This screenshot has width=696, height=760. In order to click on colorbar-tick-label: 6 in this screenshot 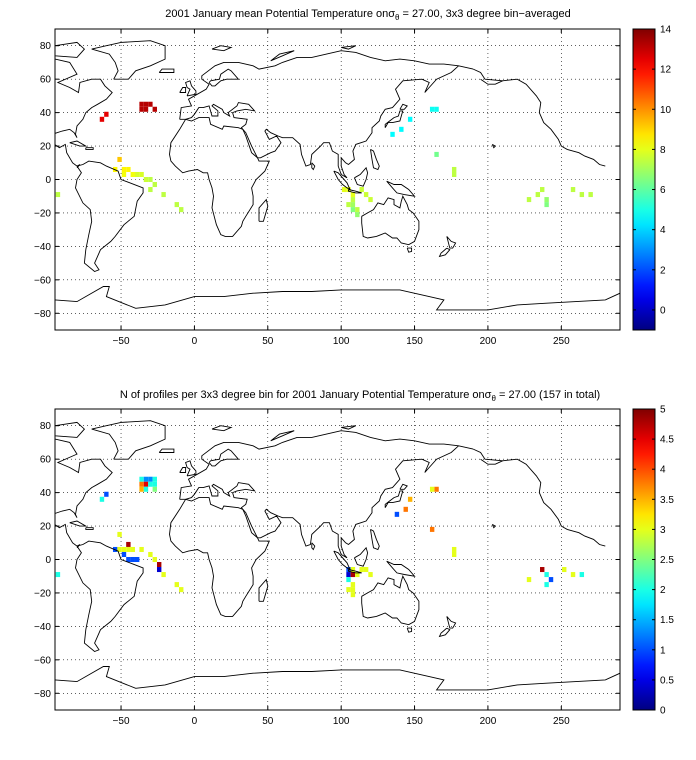, I will do `click(663, 190)`.